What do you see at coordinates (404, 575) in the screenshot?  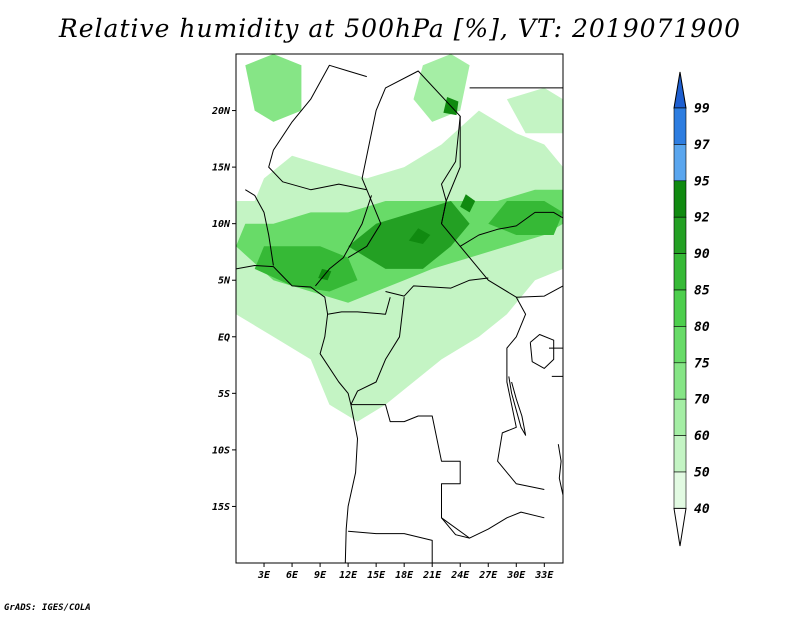 I see `lon-tick-label: 18E` at bounding box center [404, 575].